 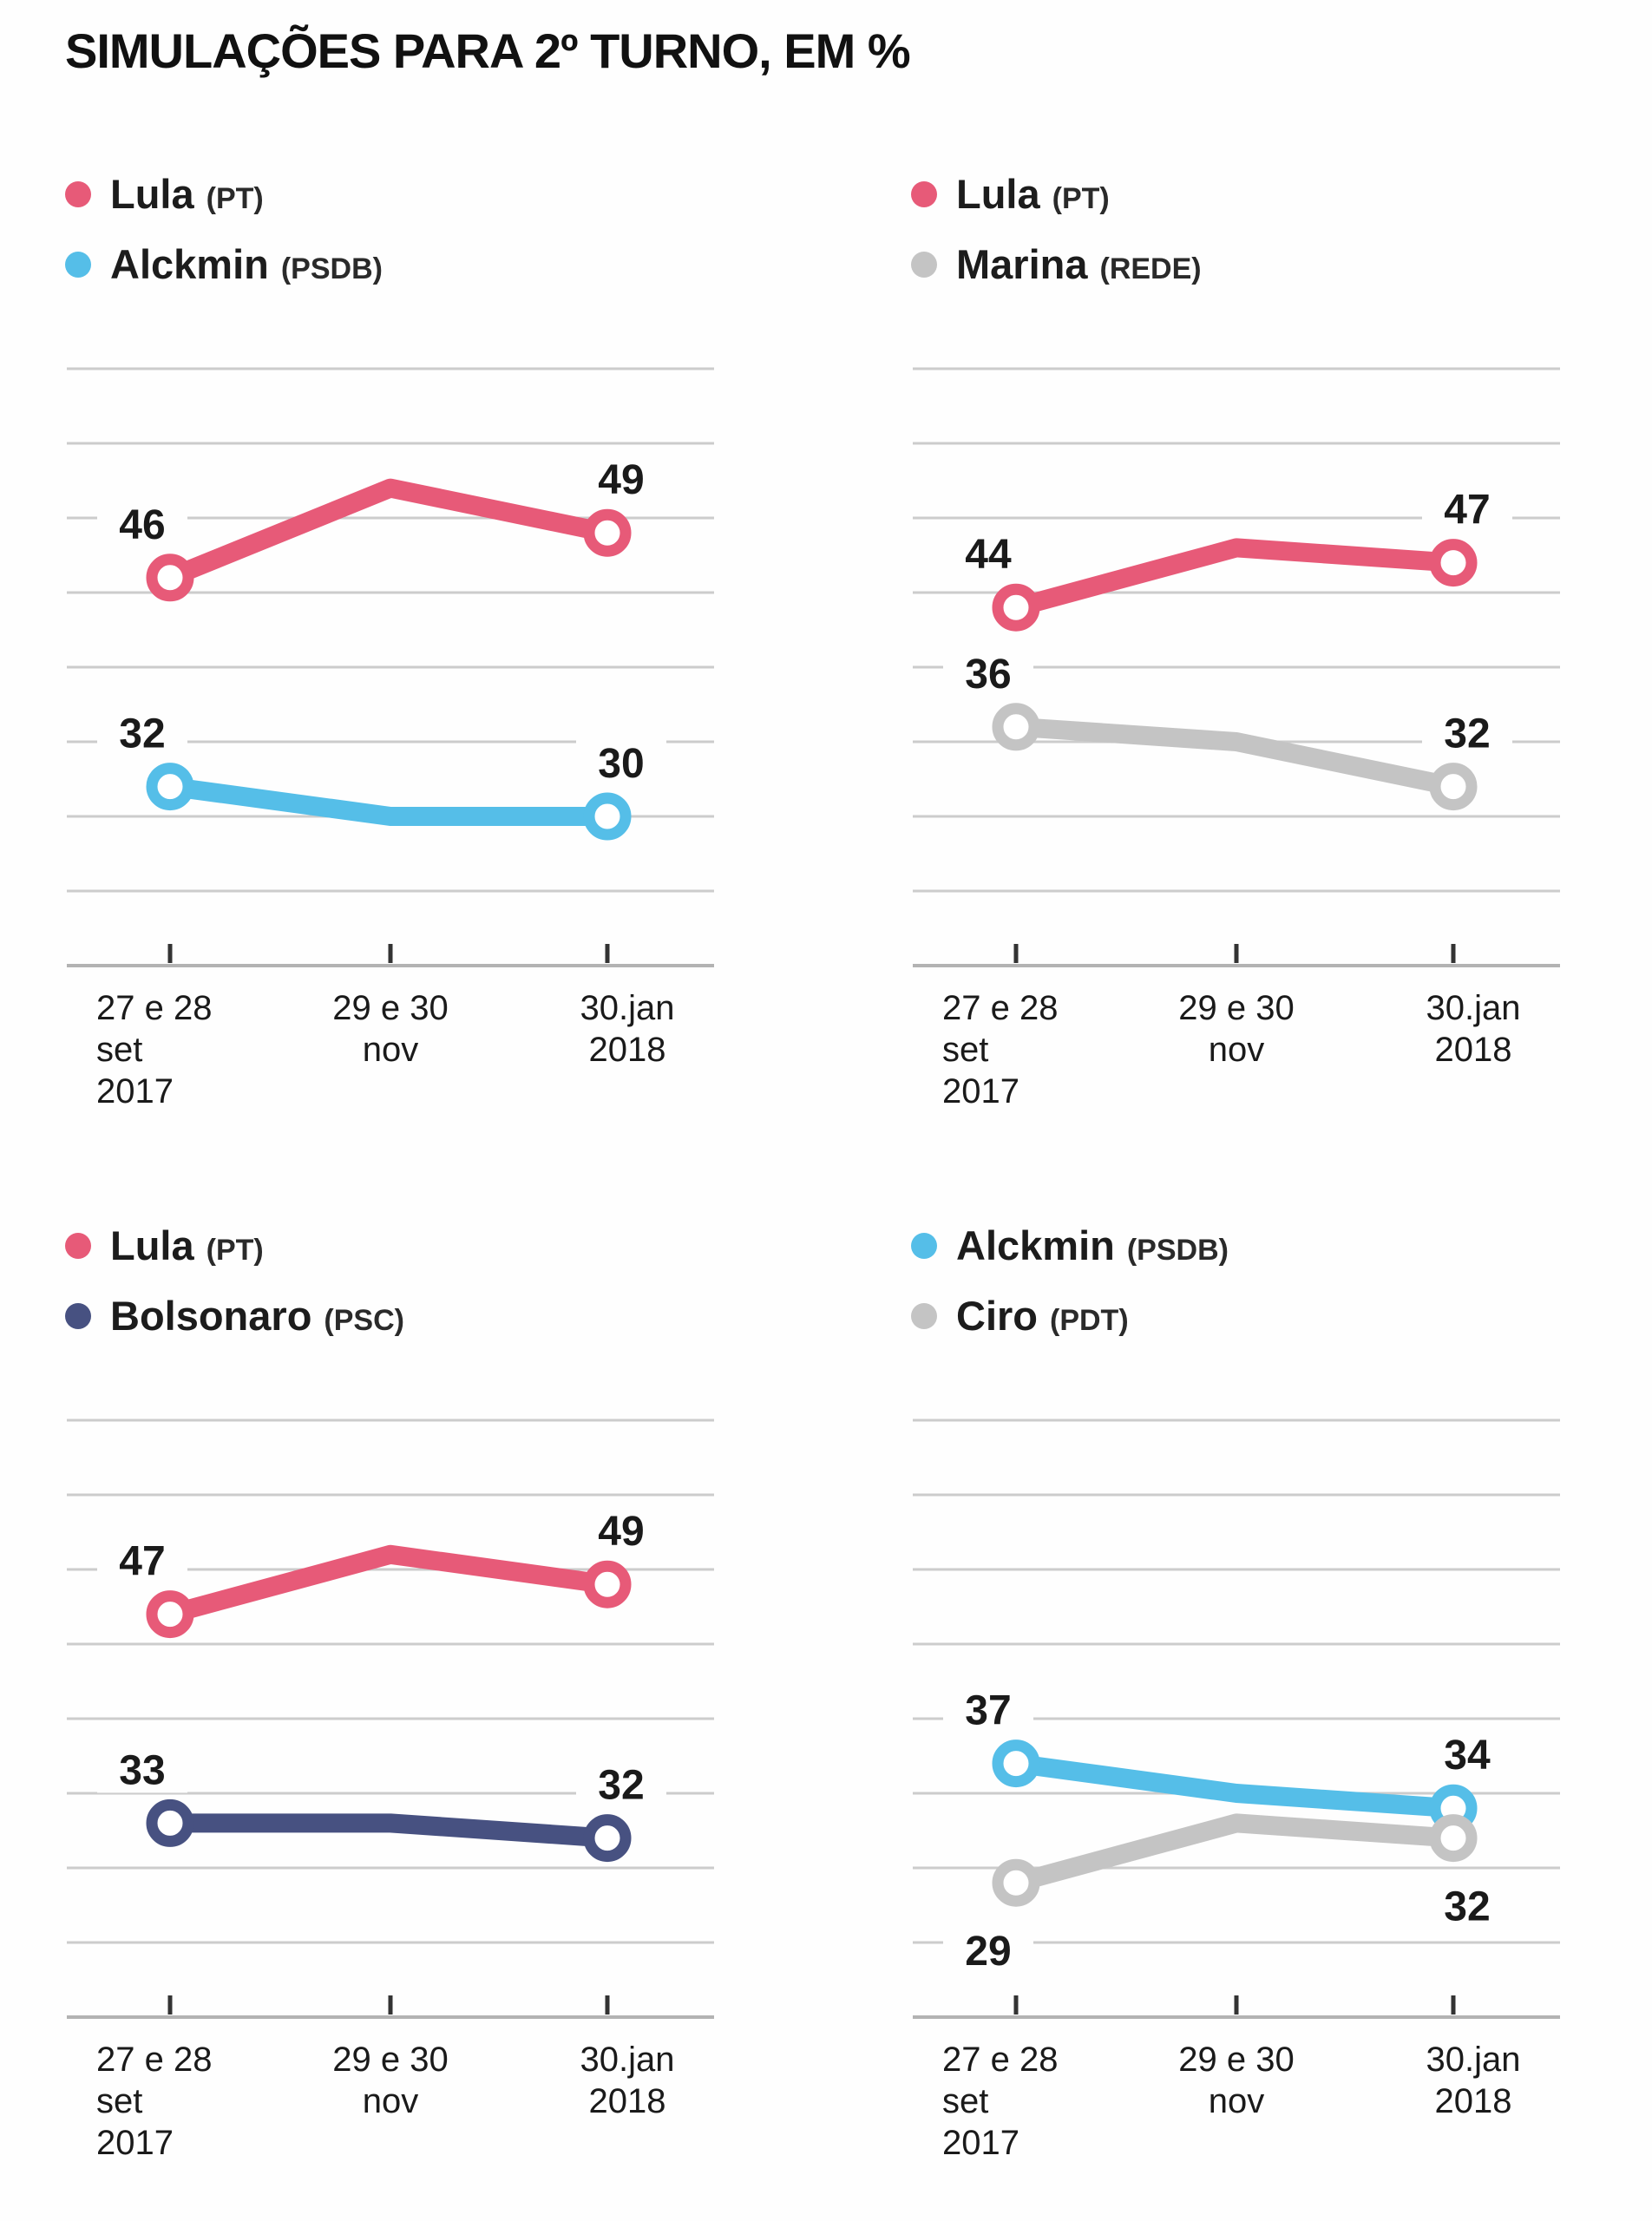 What do you see at coordinates (412, 1316) in the screenshot?
I see `legend-item-bolsonaro: Bolsonaro (PSC)` at bounding box center [412, 1316].